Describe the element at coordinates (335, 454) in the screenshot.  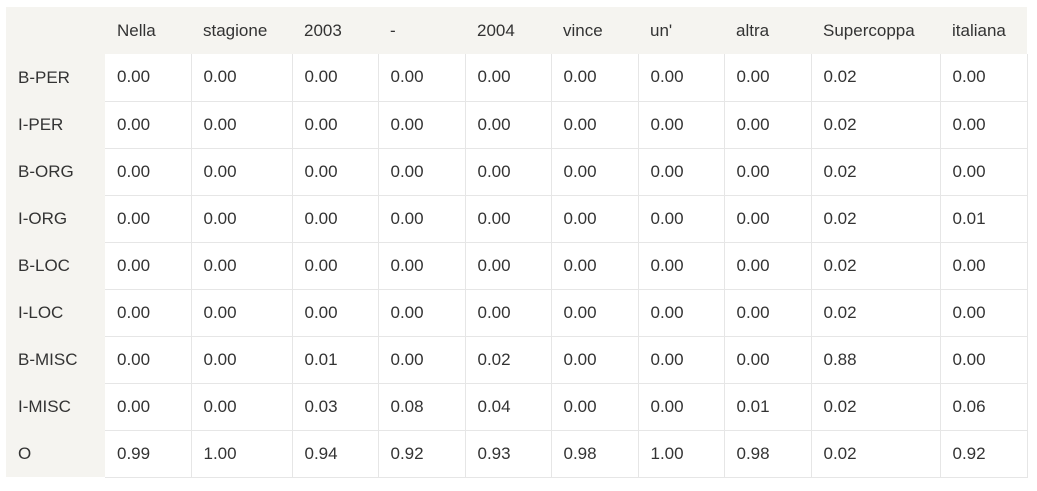
I see `table-cell: 0.94` at that location.